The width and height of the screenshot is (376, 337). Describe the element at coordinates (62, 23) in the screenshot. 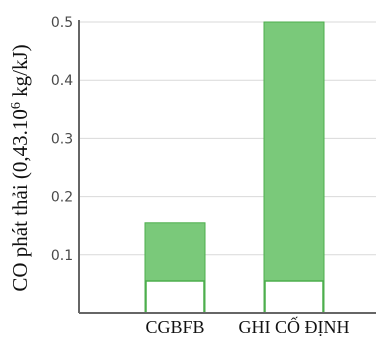

I see `y-tick-label: 0.5` at that location.